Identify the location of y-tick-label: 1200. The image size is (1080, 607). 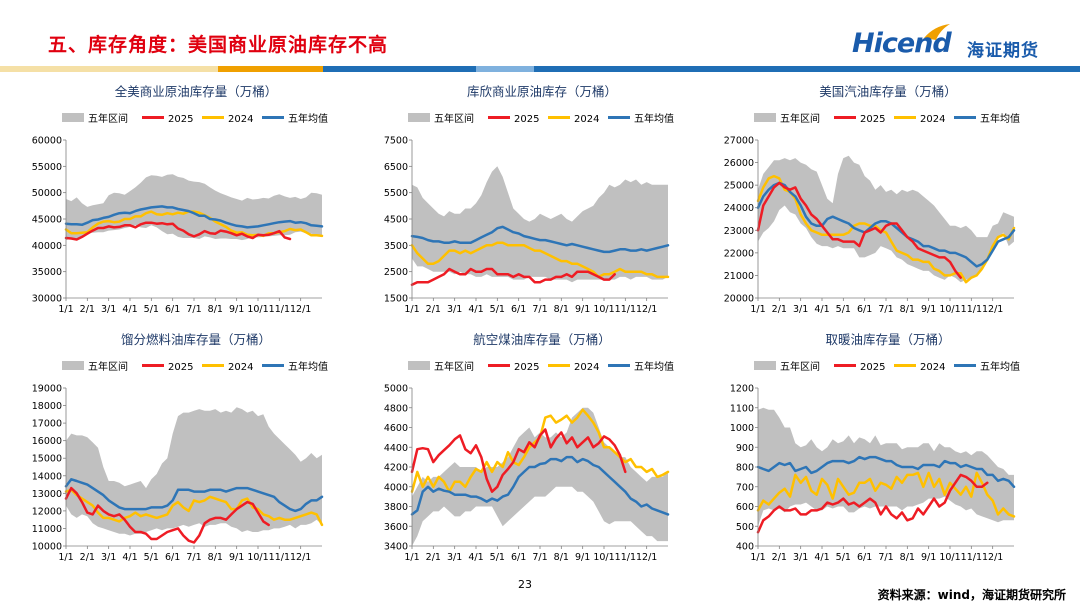
(742, 389).